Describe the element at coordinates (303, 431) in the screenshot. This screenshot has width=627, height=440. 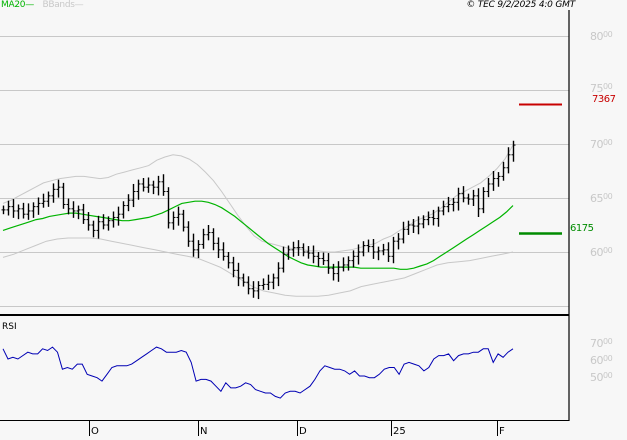
I see `x-tick-dec: D` at that location.